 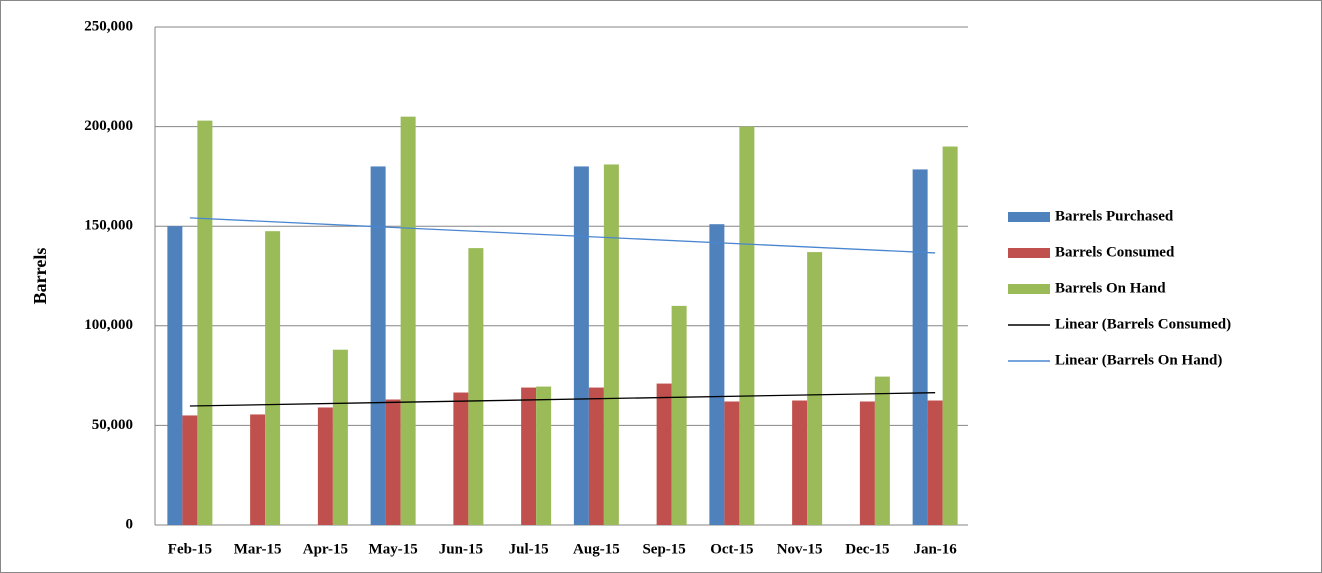 I want to click on x-tick-label: Sep-15, so click(x=663, y=549).